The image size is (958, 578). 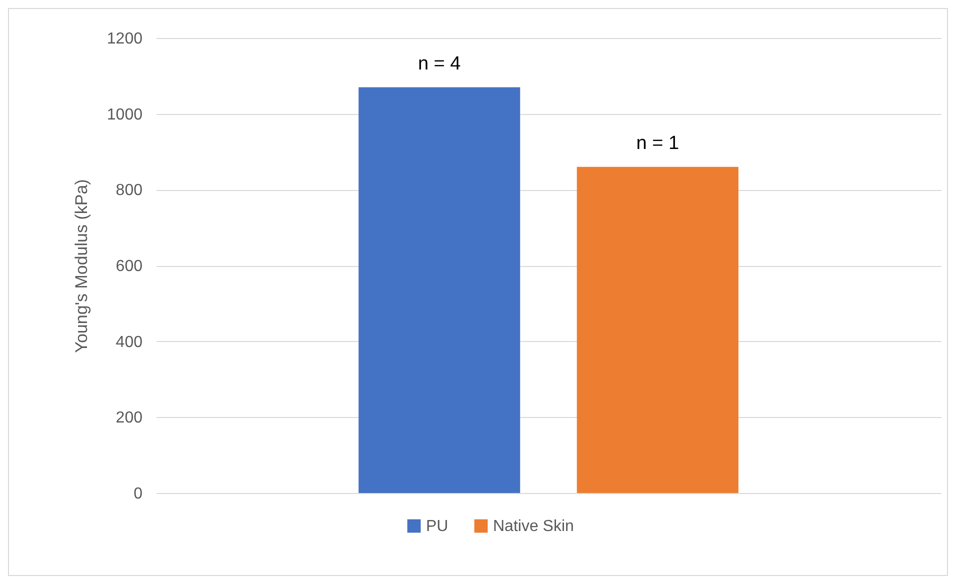 What do you see at coordinates (533, 526) in the screenshot?
I see `legend-label: Native Skin` at bounding box center [533, 526].